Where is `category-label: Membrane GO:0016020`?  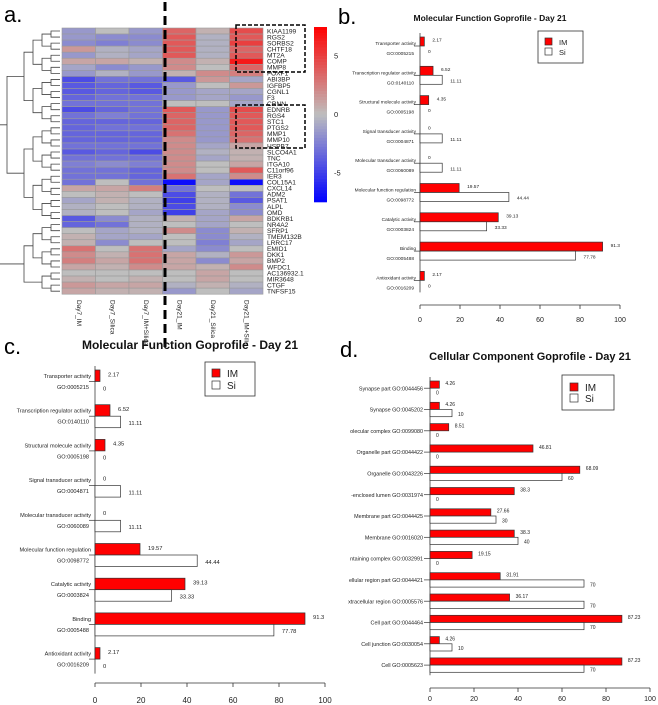
category-label: Membrane GO:0016020 is located at coordinates (394, 538).